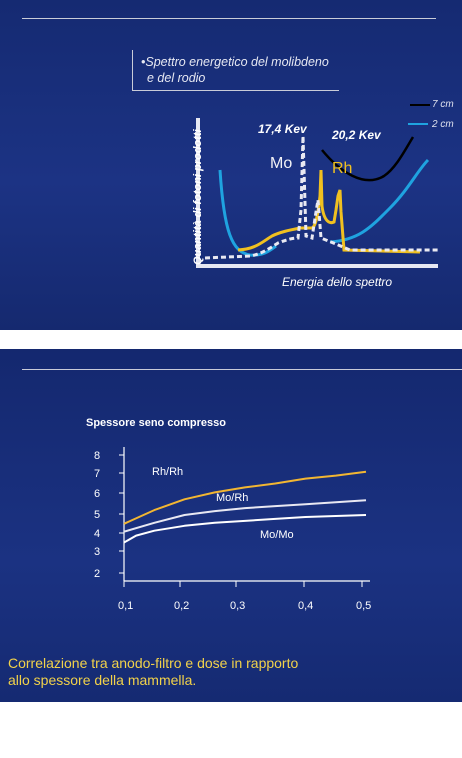  I want to click on y-tick-label: 8, so click(97, 456).